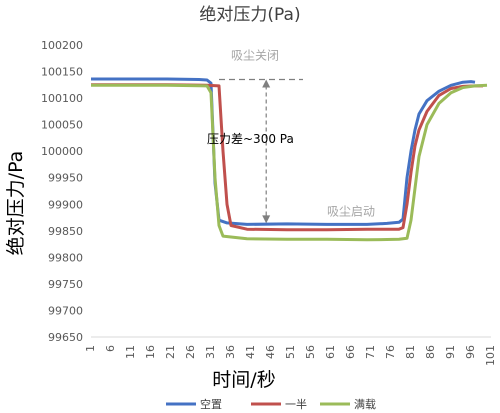  Describe the element at coordinates (65, 337) in the screenshot. I see `y-tick-label: 99650` at that location.